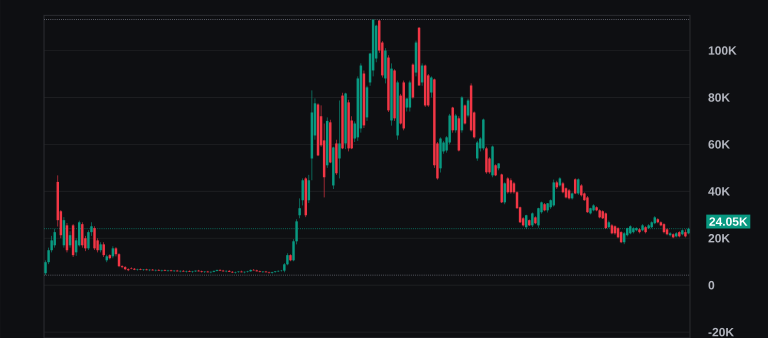 This screenshot has height=338, width=768. I want to click on y-tick-label: 100K, so click(722, 50).